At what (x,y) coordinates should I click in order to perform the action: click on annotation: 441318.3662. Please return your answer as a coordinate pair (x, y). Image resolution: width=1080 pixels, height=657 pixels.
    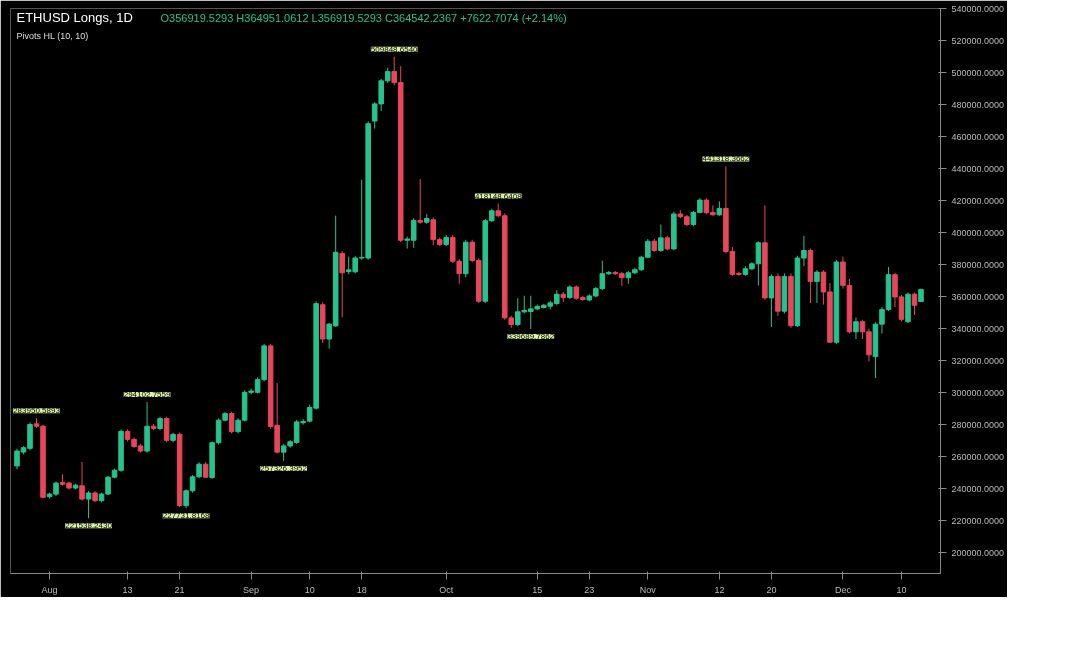
    Looking at the image, I should click on (726, 159).